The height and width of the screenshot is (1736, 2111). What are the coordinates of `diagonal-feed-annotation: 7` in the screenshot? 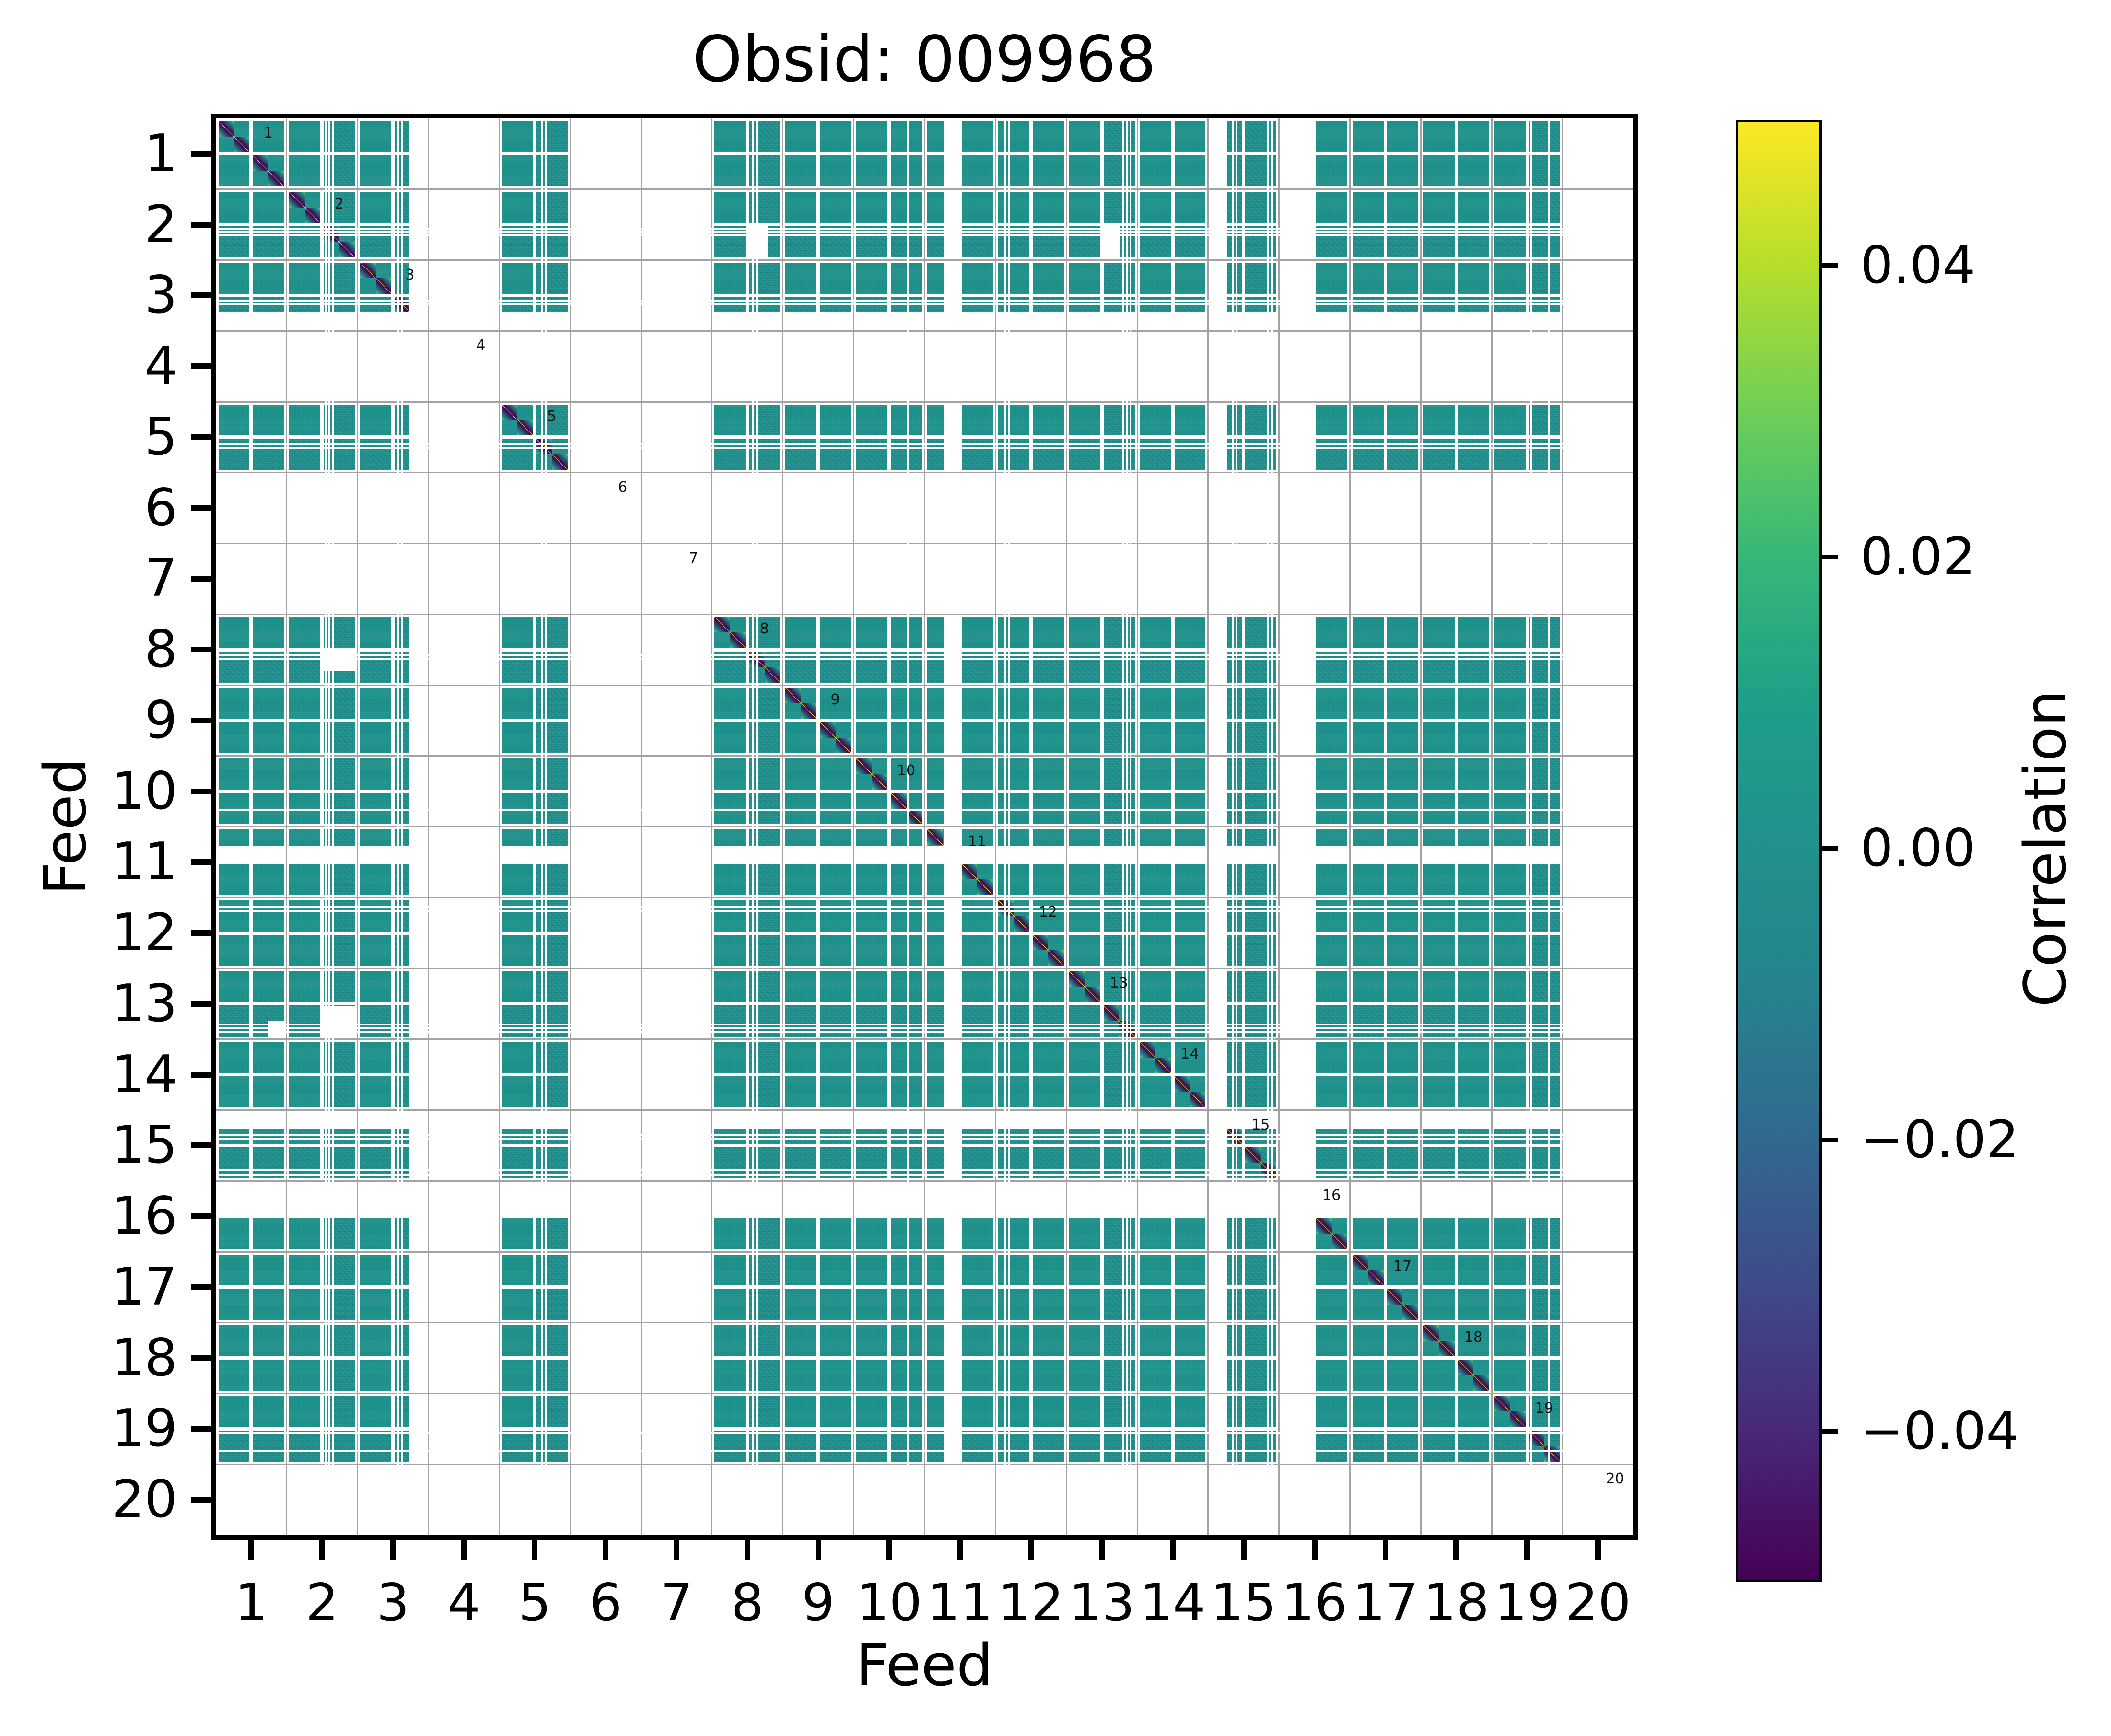 It's located at (693, 558).